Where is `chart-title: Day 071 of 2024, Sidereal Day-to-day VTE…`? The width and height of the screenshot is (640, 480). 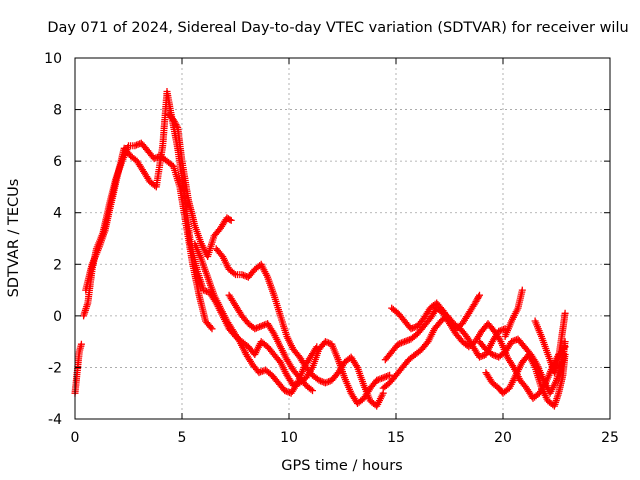 chart-title: Day 071 of 2024, Sidereal Day-to-day VTE… is located at coordinates (337, 28).